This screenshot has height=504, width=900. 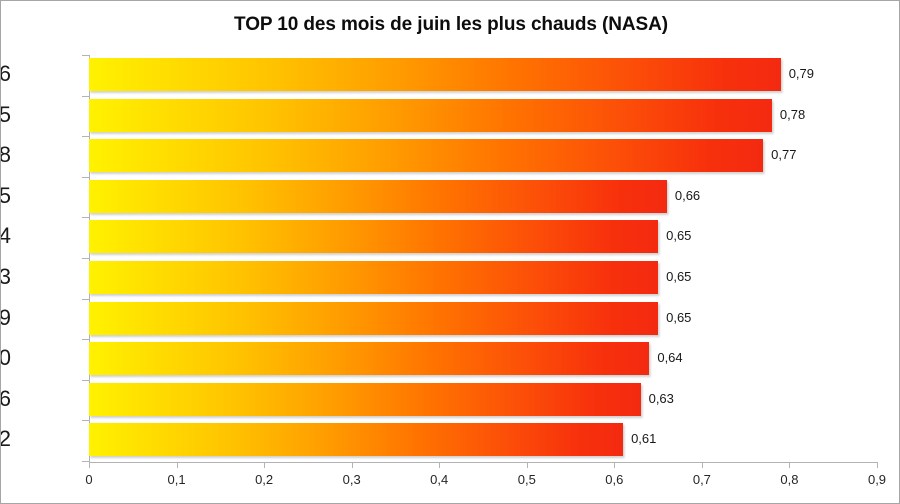 What do you see at coordinates (176, 479) in the screenshot?
I see `value-tick-label: 0,1` at bounding box center [176, 479].